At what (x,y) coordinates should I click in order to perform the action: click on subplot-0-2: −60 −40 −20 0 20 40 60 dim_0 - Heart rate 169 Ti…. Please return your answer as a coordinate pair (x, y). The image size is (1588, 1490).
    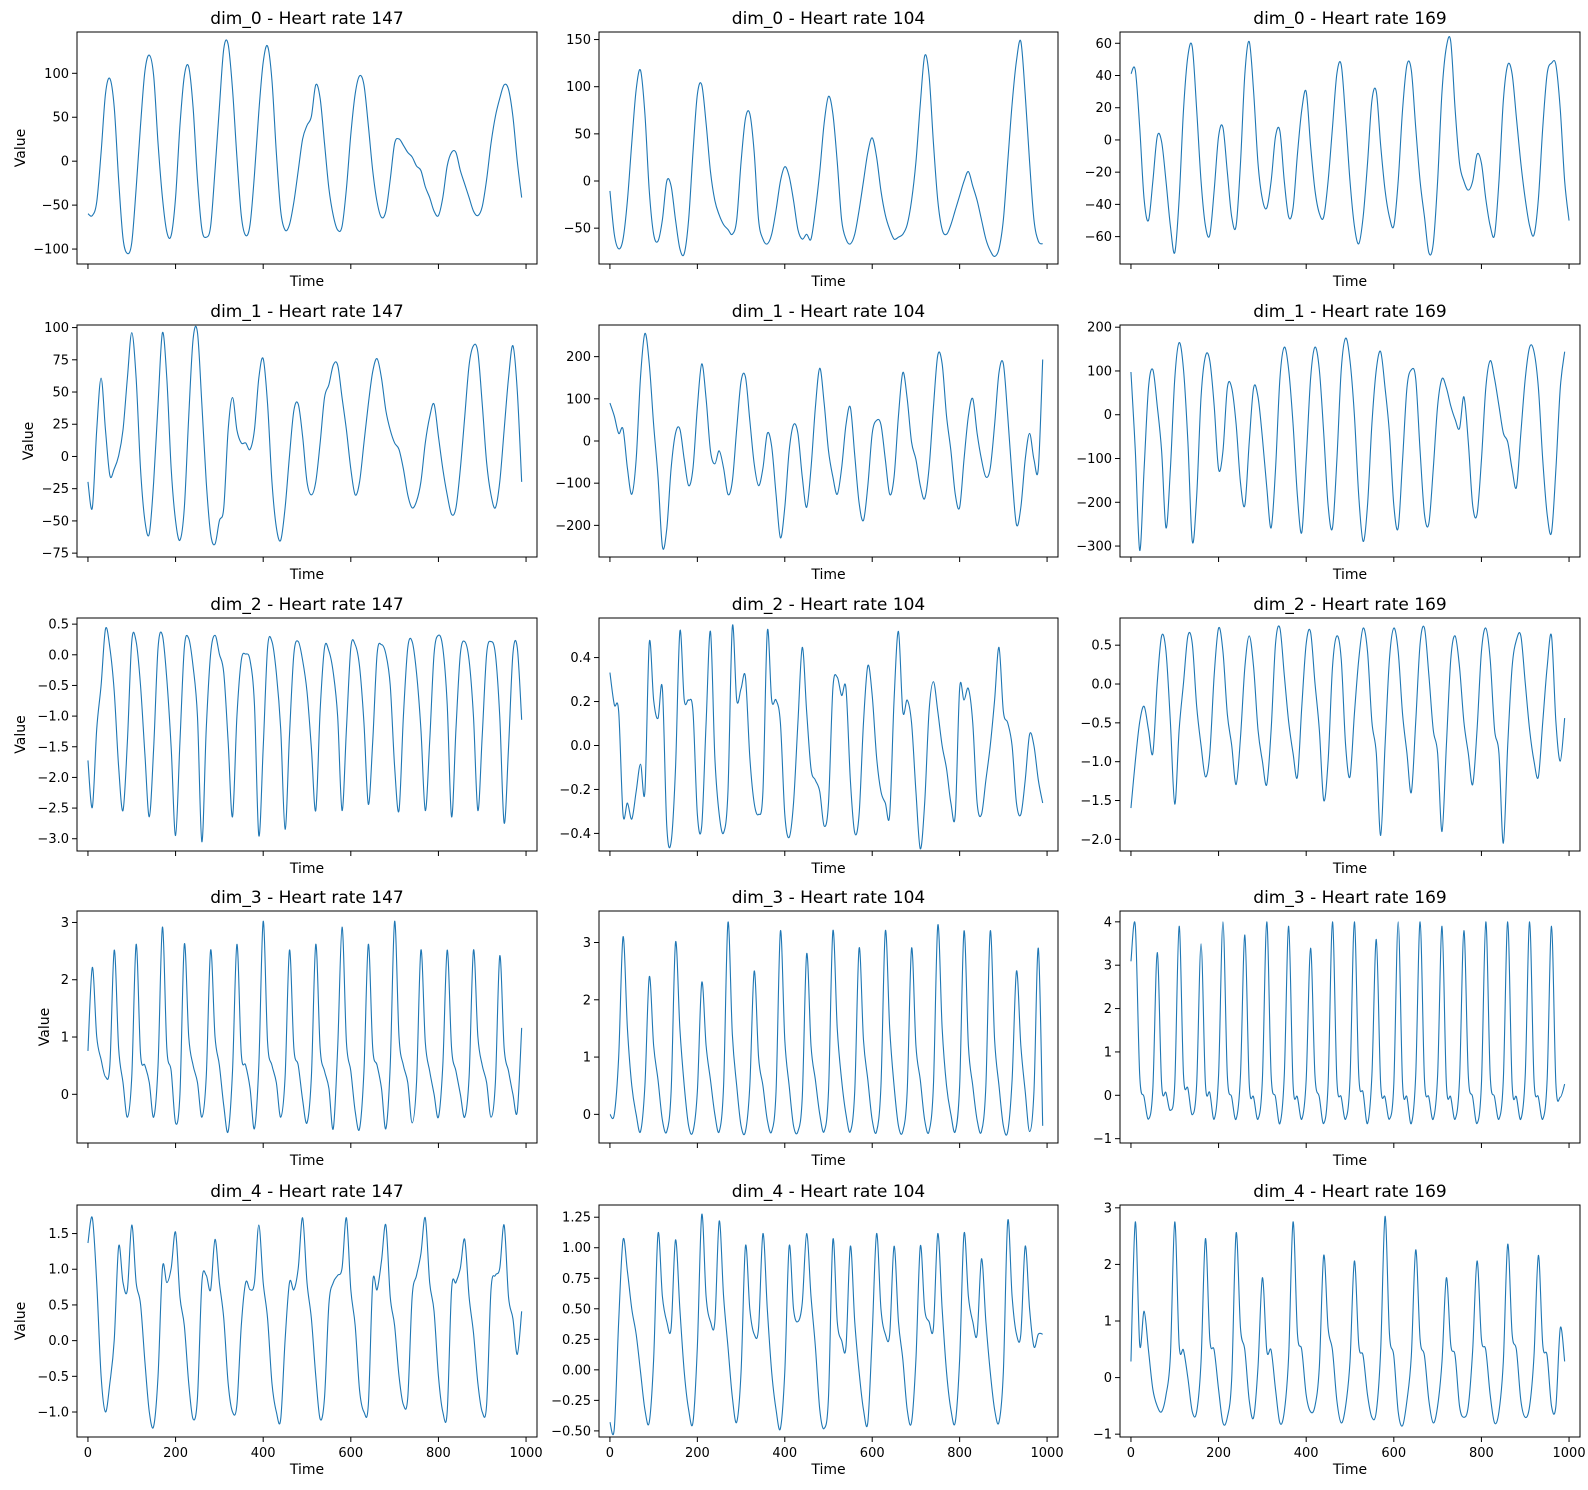
    Looking at the image, I should click on (1333, 149).